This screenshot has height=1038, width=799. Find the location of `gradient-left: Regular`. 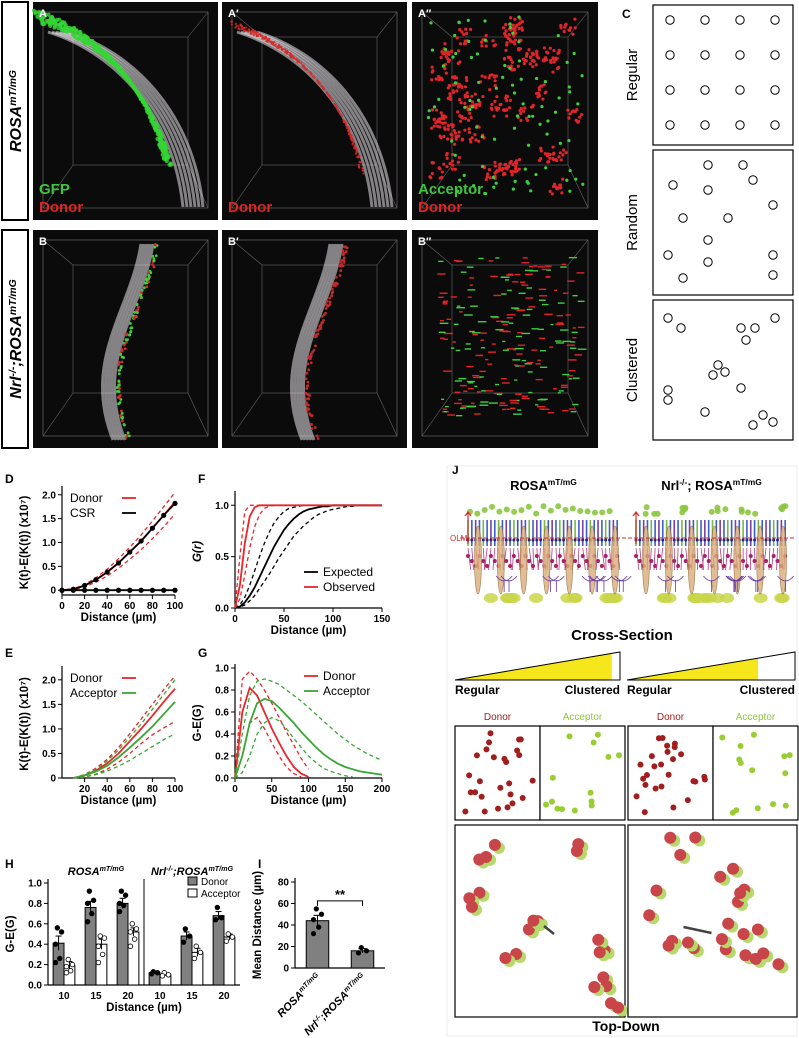

gradient-left: Regular is located at coordinates (649, 690).